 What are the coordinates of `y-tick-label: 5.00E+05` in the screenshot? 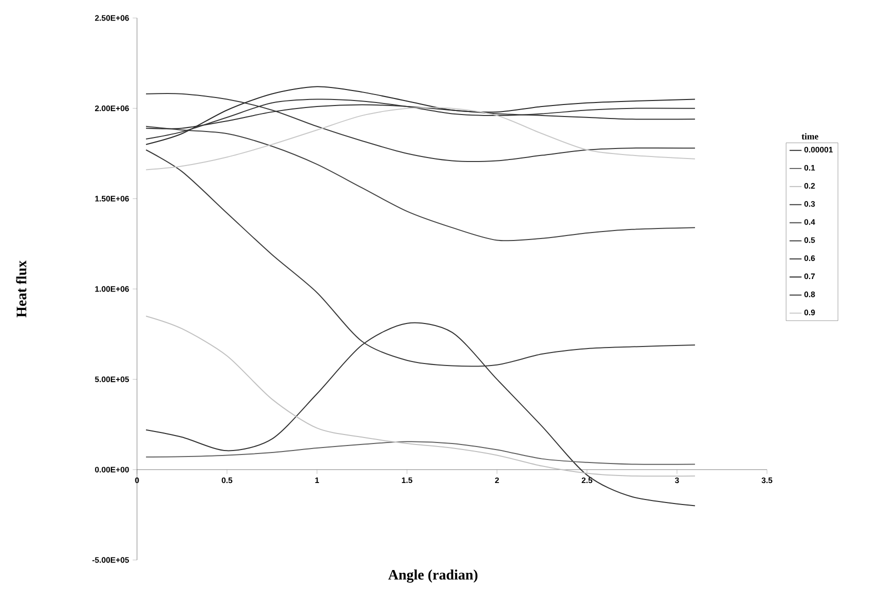 It's located at (111, 379).